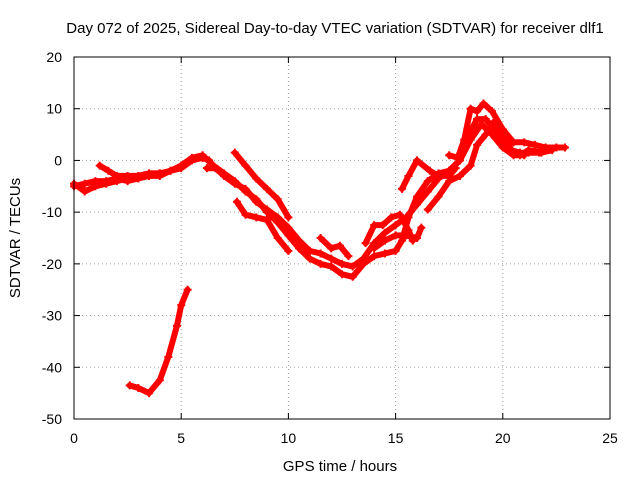 The height and width of the screenshot is (480, 640). What do you see at coordinates (52, 367) in the screenshot?
I see `y-tick-label: -40` at bounding box center [52, 367].